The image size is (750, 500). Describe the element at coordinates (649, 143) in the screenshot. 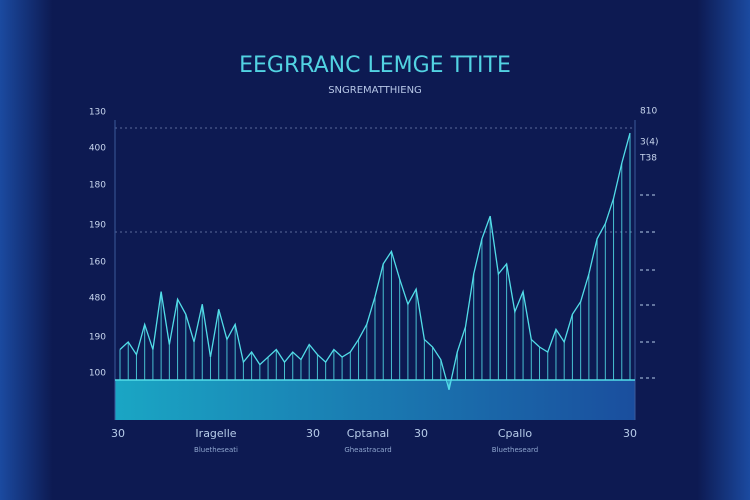

I see `right-label: 3(4)` at that location.